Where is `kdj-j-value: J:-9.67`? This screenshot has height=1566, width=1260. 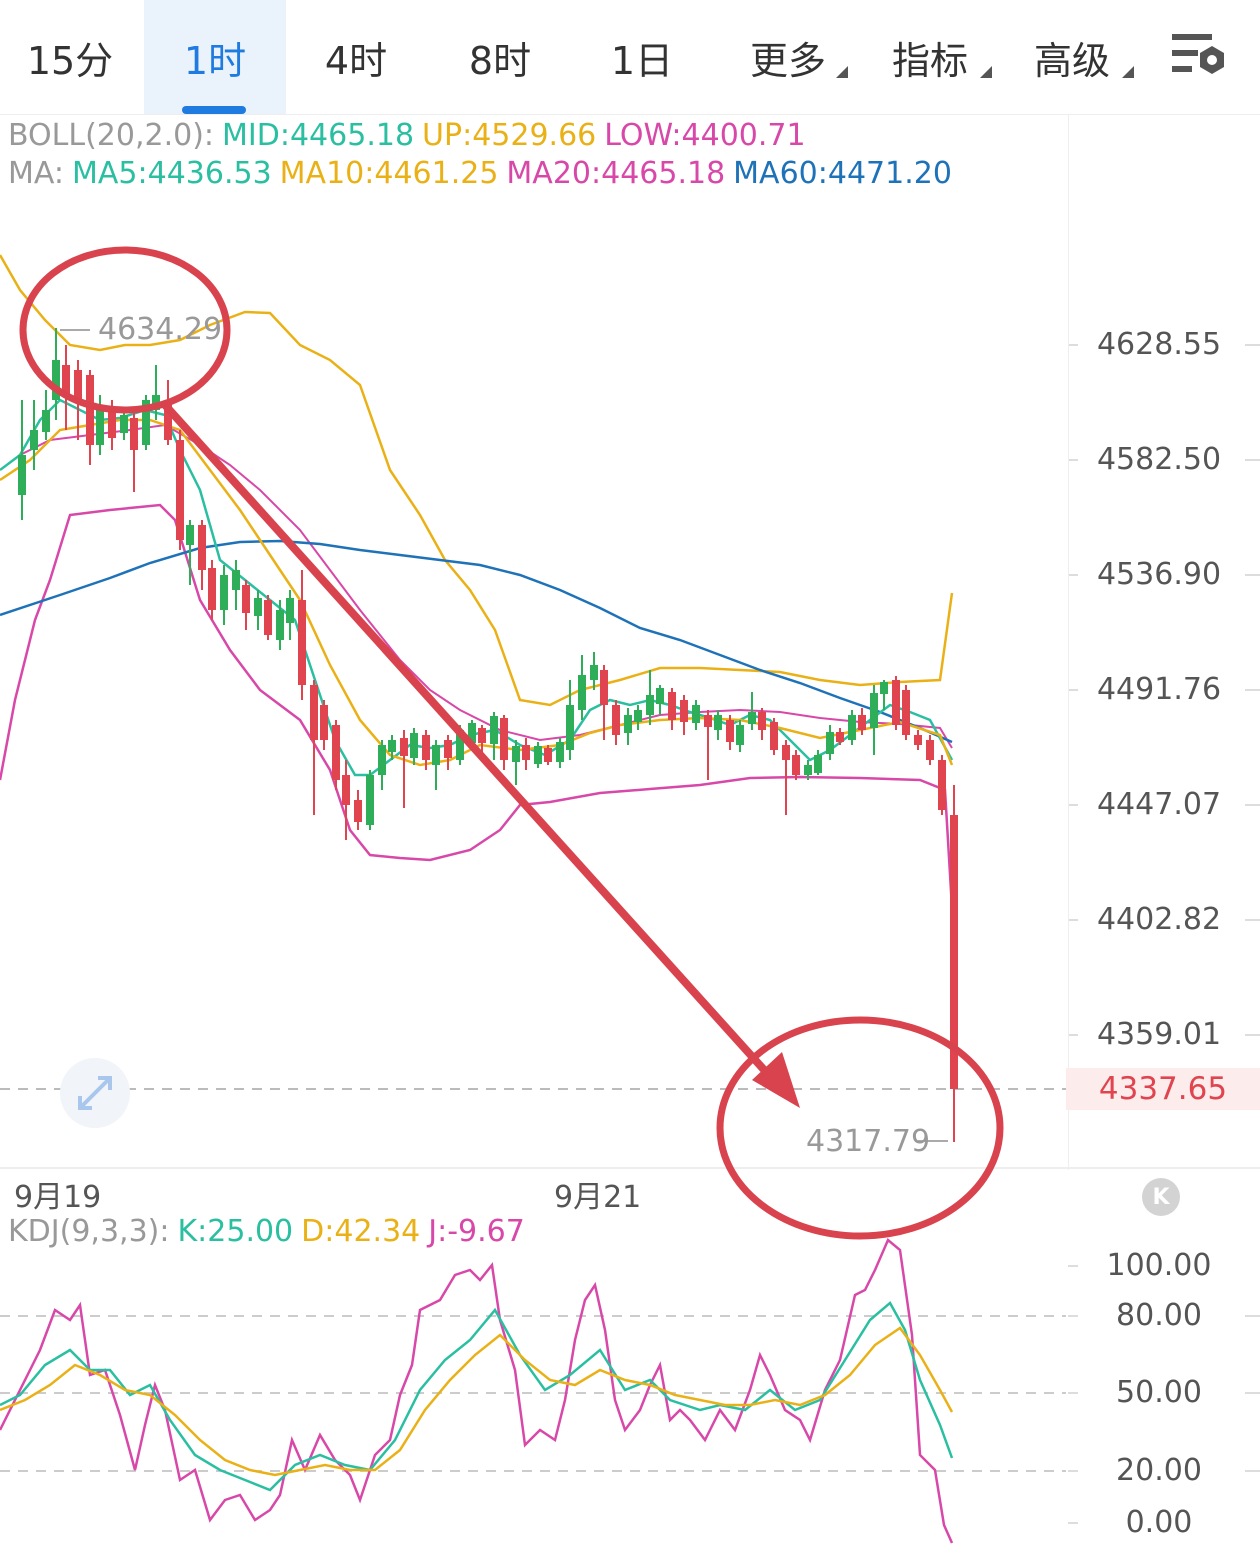
kdj-j-value: J:-9.67 is located at coordinates (476, 1231).